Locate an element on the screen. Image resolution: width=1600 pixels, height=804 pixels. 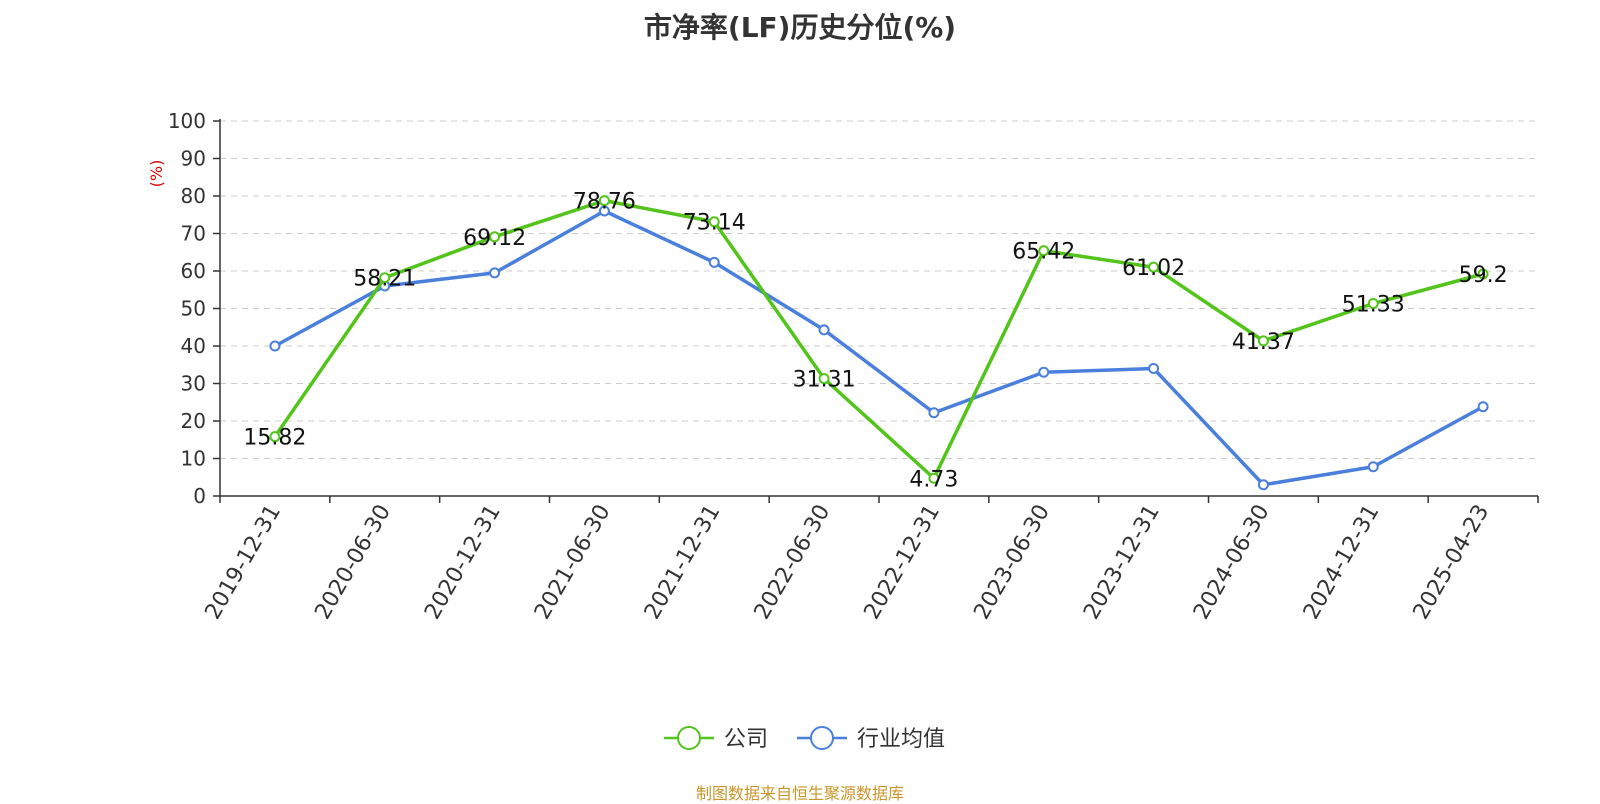
legend-label: 行业均值 is located at coordinates (901, 739).